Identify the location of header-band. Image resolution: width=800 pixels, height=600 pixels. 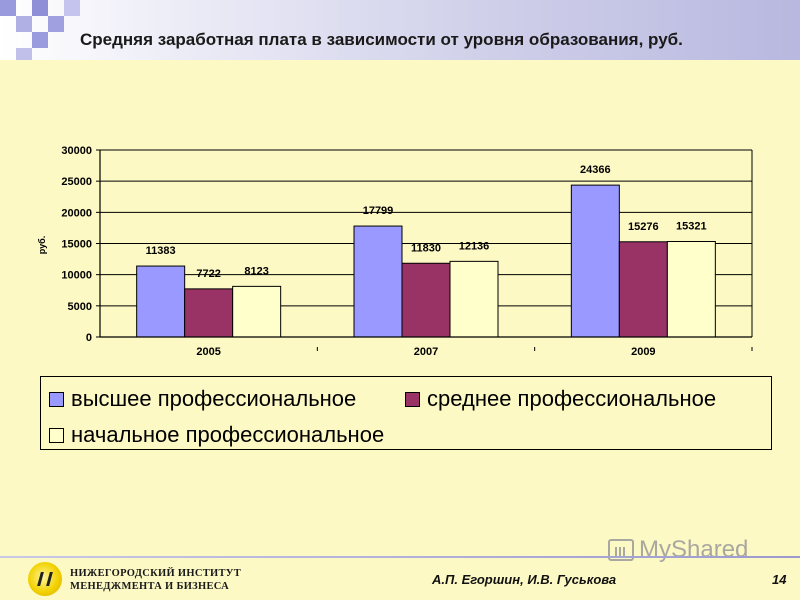
(400, 30).